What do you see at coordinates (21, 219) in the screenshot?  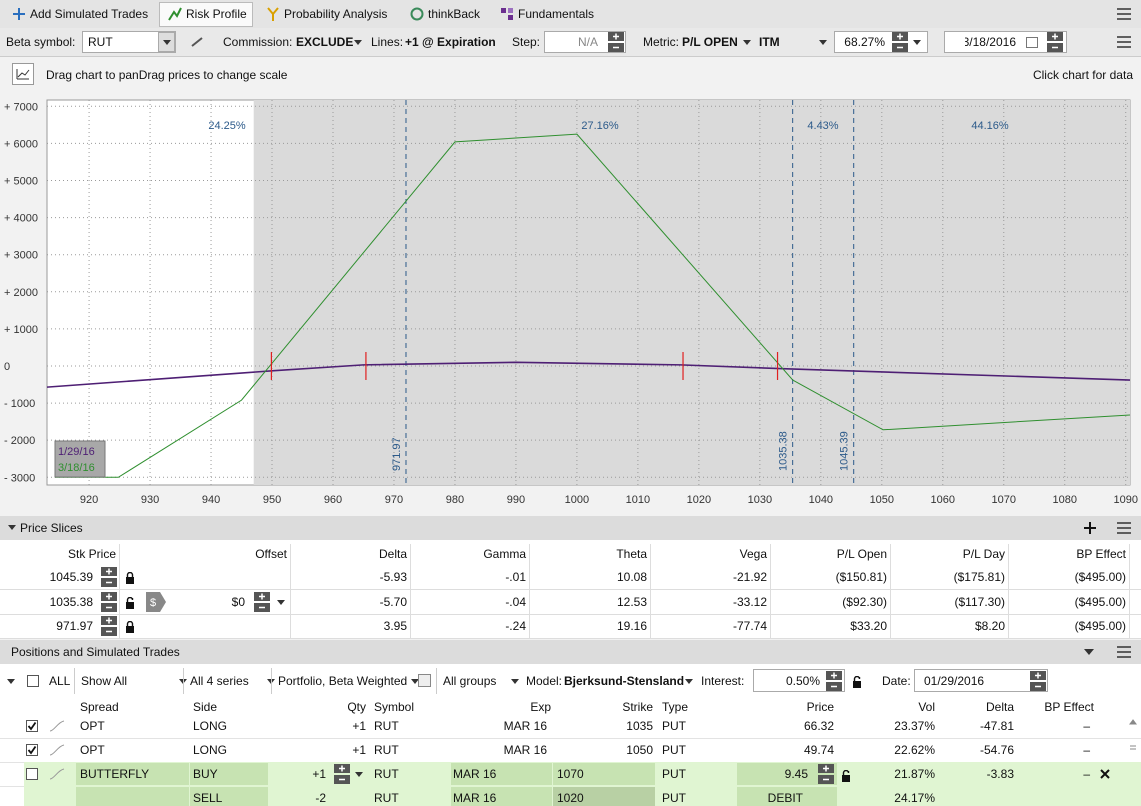 I see `y-tick-label: + 4000` at bounding box center [21, 219].